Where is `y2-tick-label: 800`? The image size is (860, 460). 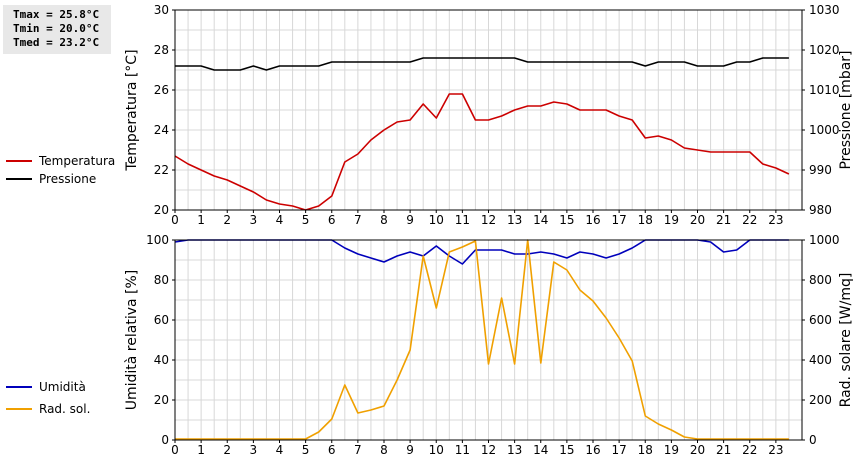 y2-tick-label: 800 is located at coordinates (820, 280).